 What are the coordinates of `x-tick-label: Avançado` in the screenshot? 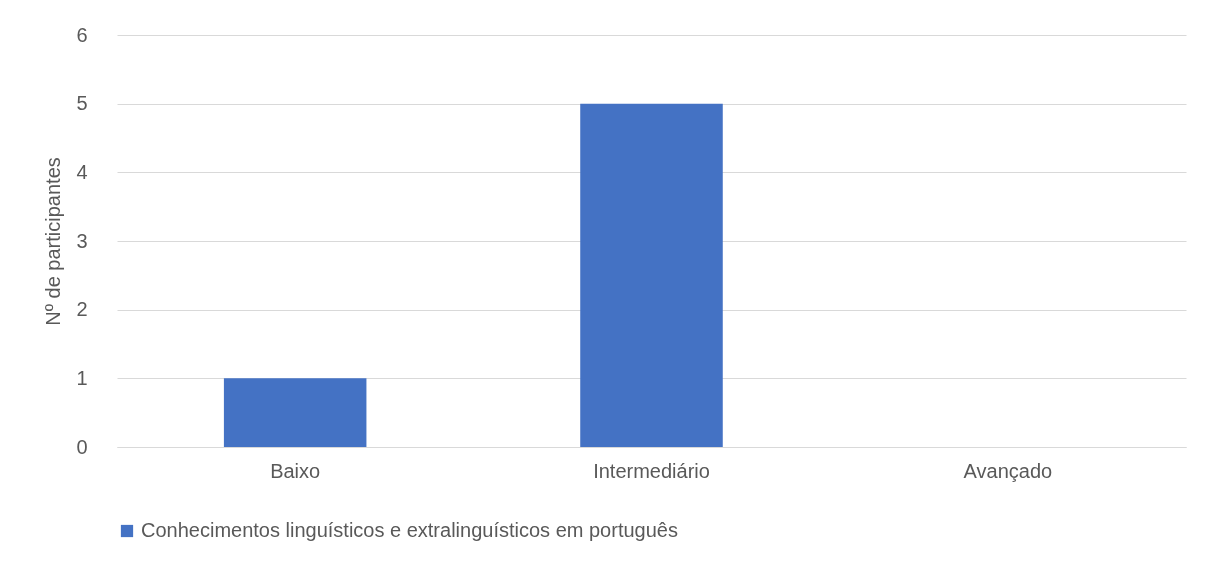 It's located at (1008, 470).